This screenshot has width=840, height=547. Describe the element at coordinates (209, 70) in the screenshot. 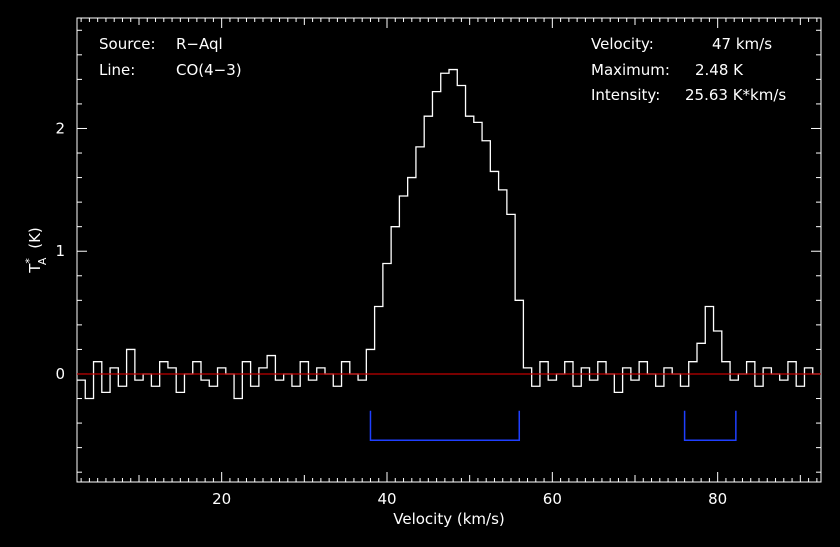

I see `line-value: CO(4−3)` at that location.